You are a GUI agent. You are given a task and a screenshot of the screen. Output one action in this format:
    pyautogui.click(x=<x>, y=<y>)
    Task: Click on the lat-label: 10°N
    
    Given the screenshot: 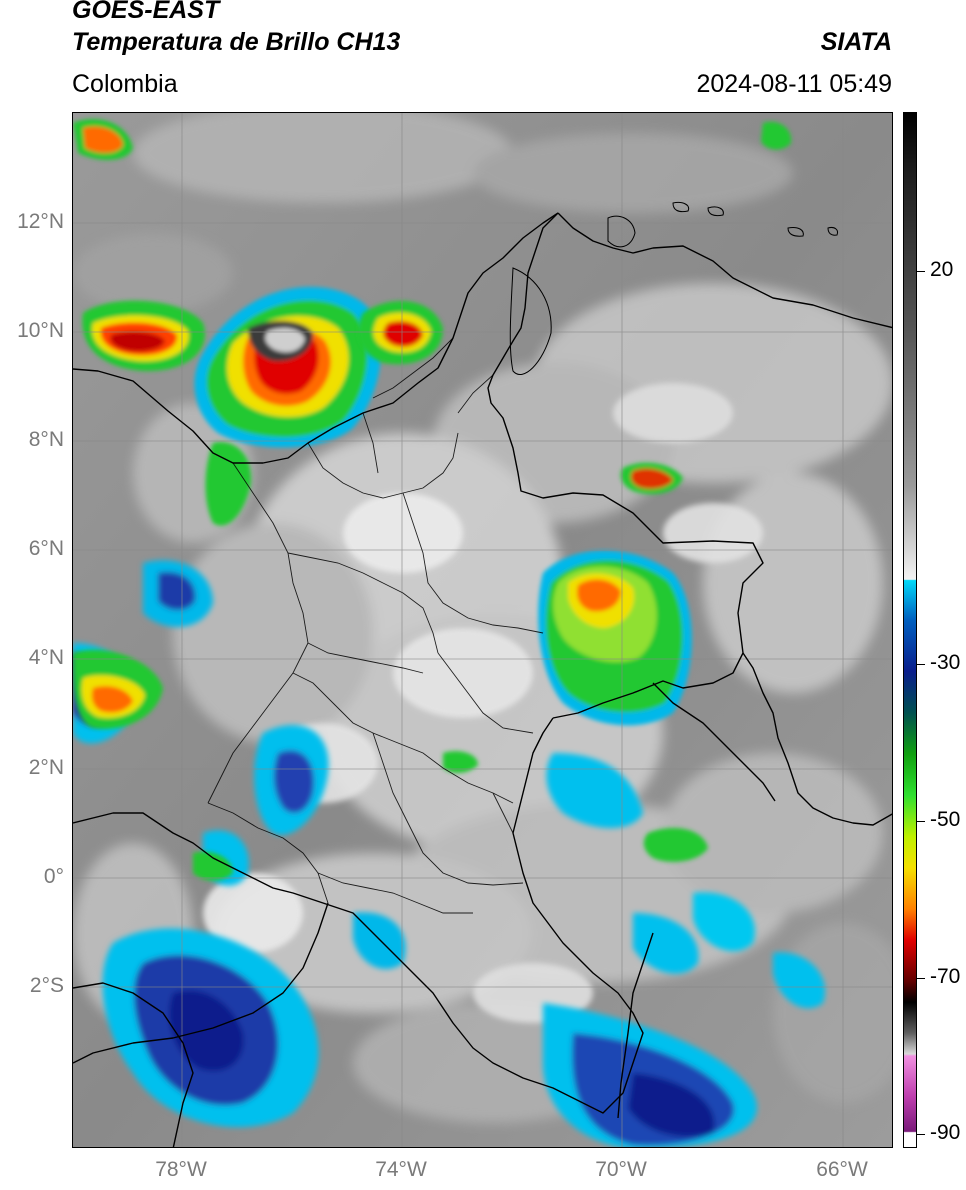 What is the action you would take?
    pyautogui.click(x=40, y=330)
    